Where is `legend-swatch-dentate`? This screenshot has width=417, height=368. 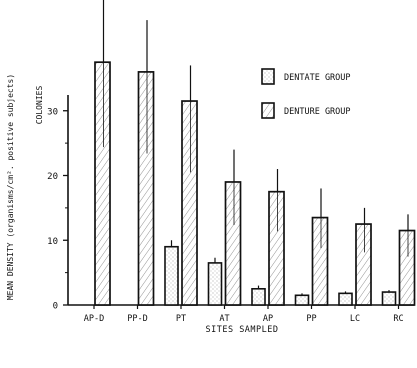 legend-swatch-dentate is located at coordinates (268, 76).